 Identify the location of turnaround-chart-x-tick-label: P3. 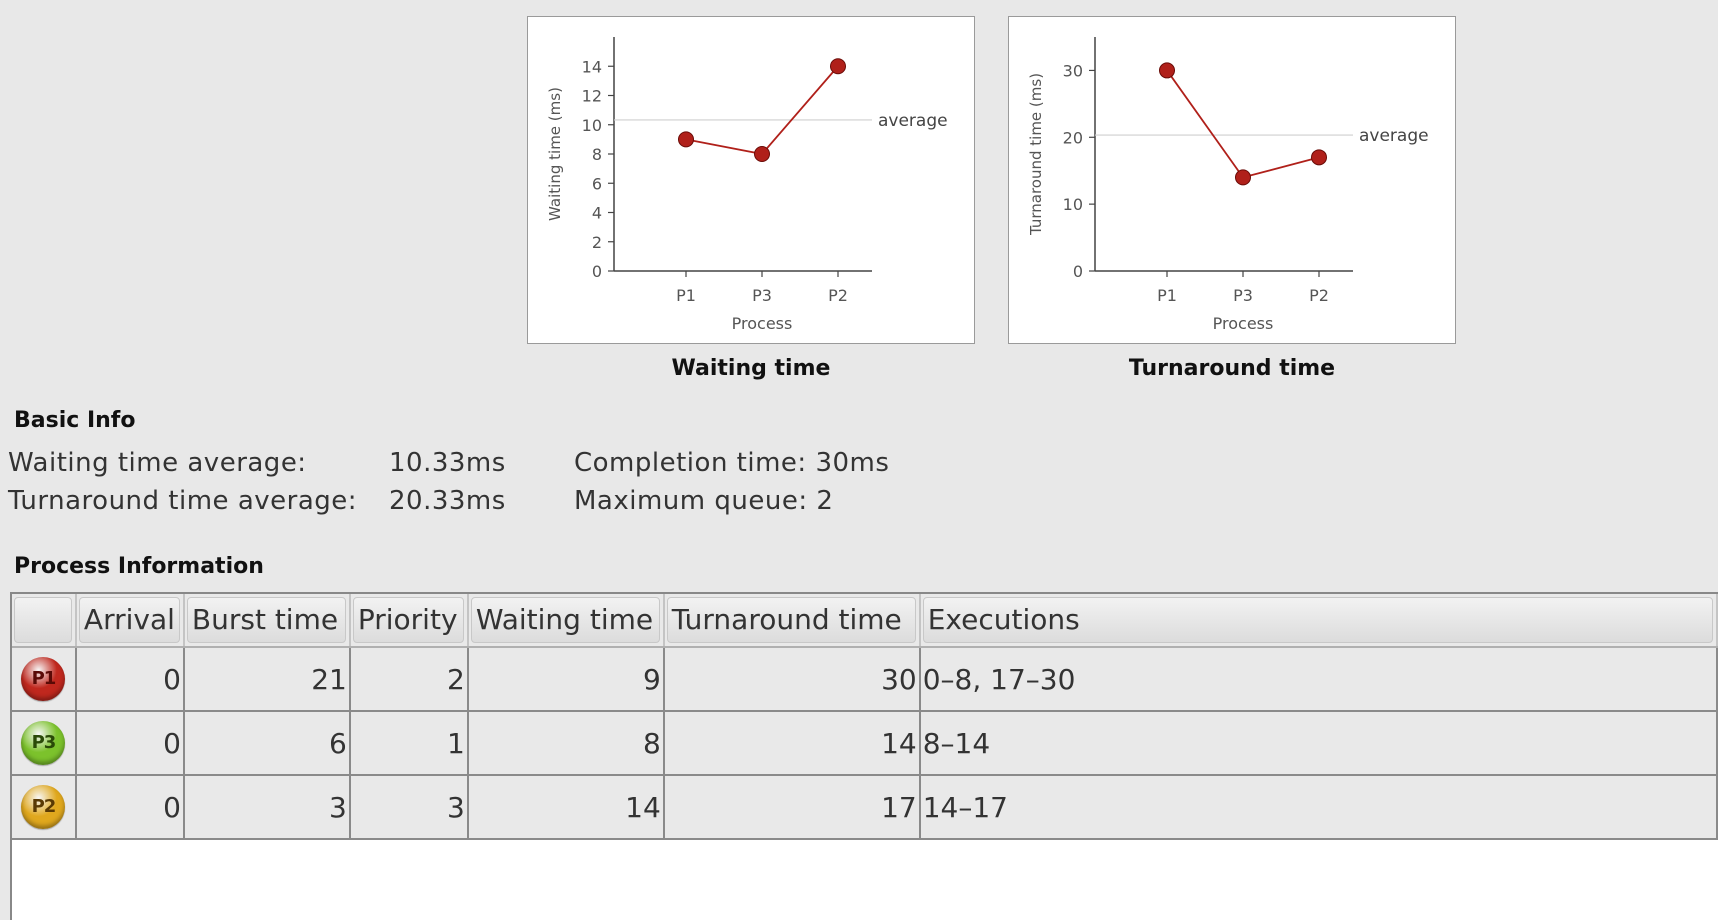
(1243, 295).